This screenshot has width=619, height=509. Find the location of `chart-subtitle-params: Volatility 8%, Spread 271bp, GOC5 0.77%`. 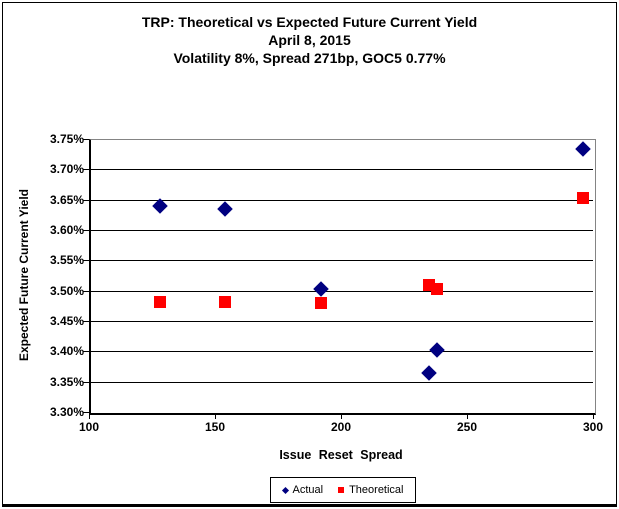

chart-subtitle-params: Volatility 8%, Spread 271bp, GOC5 0.77% is located at coordinates (309, 58).